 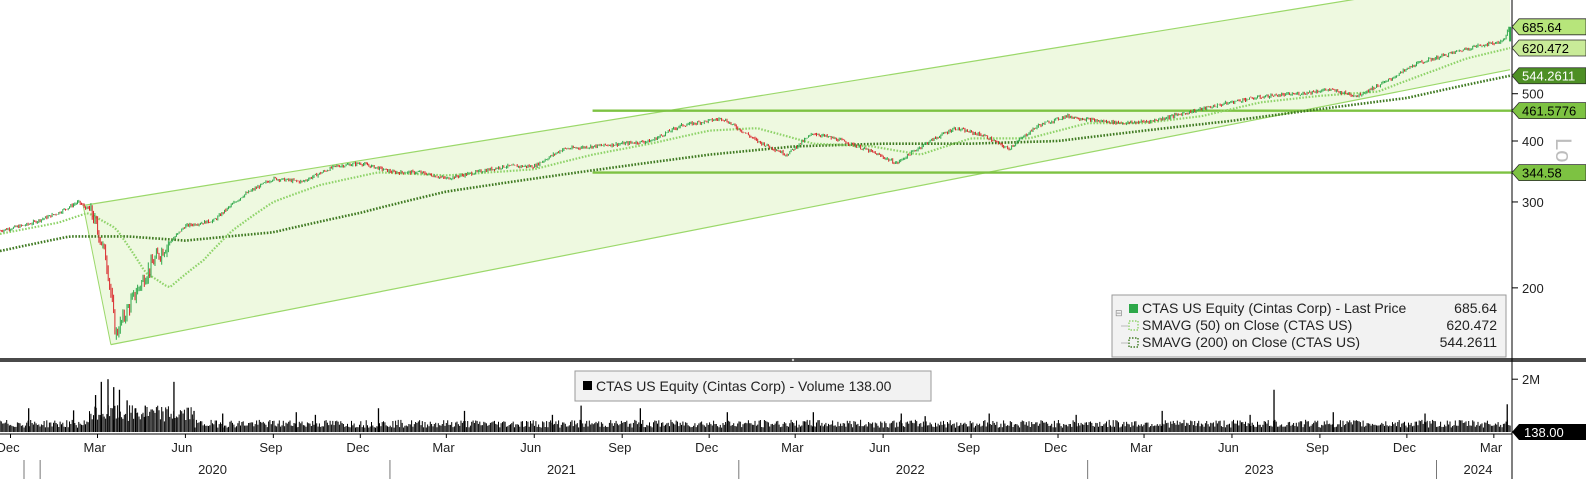 I want to click on price-tag: 461.5776, so click(x=1548, y=111).